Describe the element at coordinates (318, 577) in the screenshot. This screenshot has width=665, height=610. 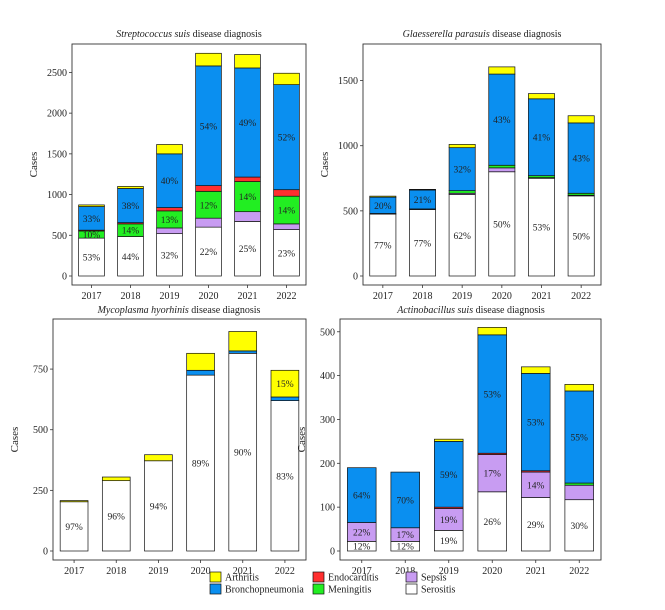
I see `legend-swatch-endocarditis` at that location.